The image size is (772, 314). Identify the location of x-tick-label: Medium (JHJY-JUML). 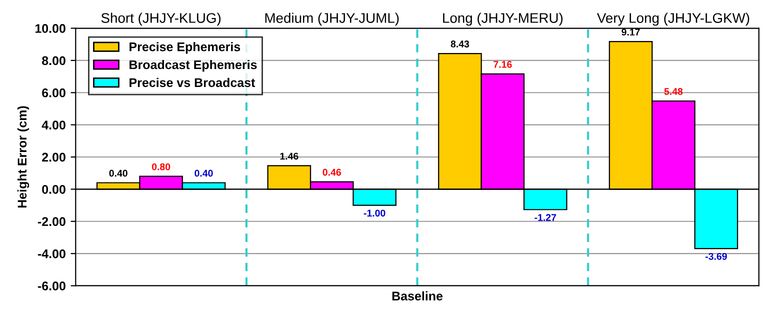
(332, 19).